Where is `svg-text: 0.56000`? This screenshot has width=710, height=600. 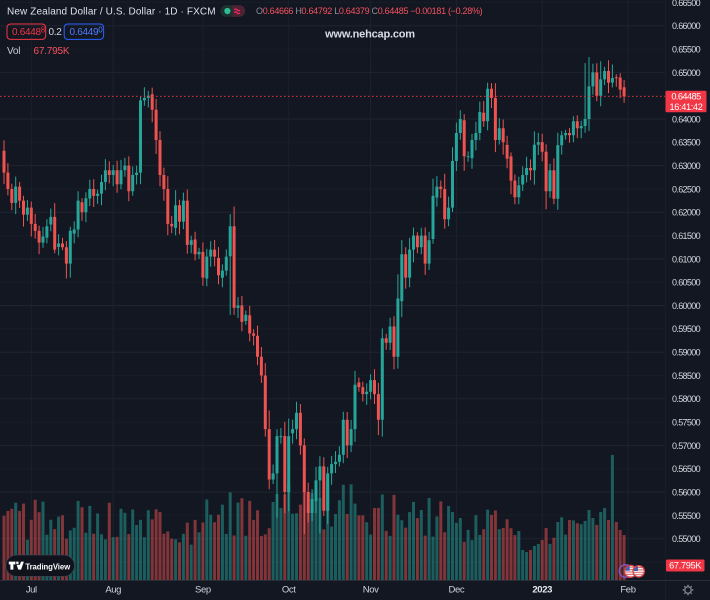 svg-text: 0.56000 is located at coordinates (686, 493).